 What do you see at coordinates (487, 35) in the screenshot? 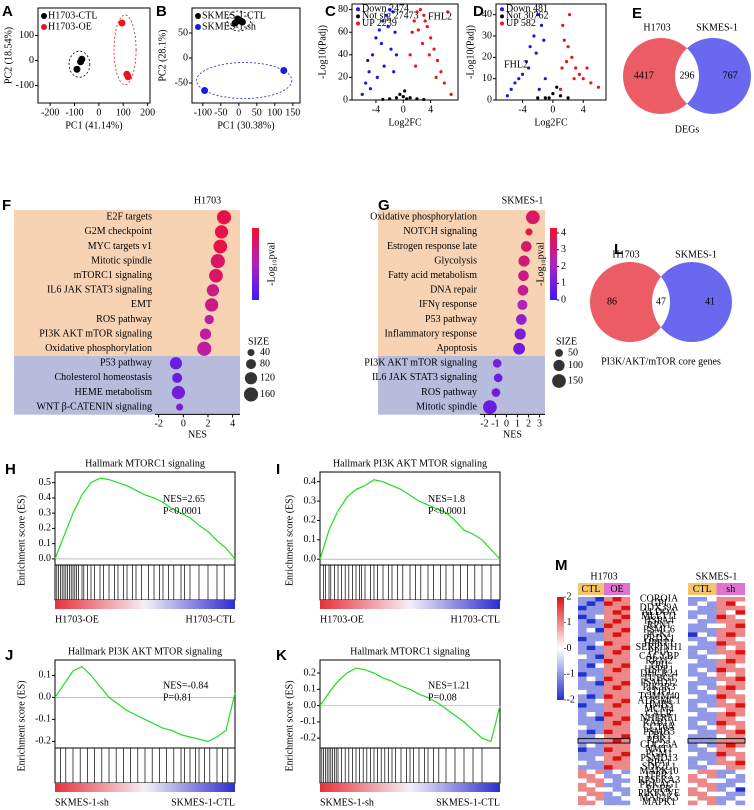
I see `y-tick-label: 30` at bounding box center [487, 35].